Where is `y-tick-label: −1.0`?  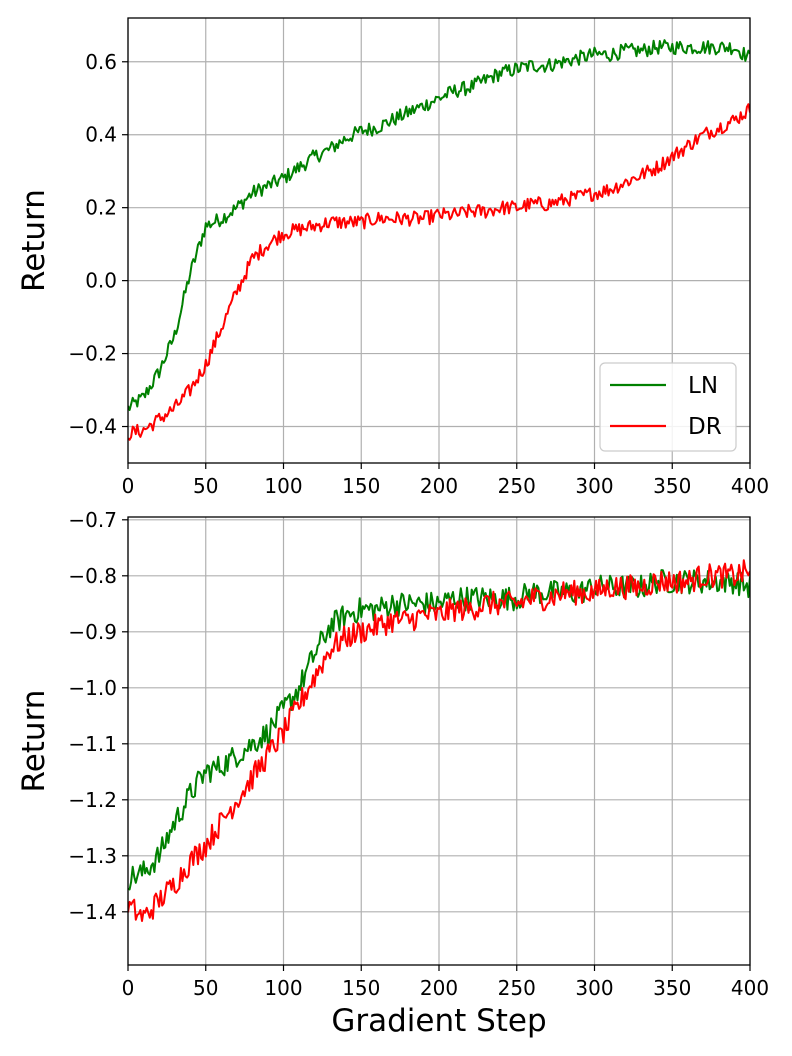 y-tick-label: −1.0 is located at coordinates (92, 688).